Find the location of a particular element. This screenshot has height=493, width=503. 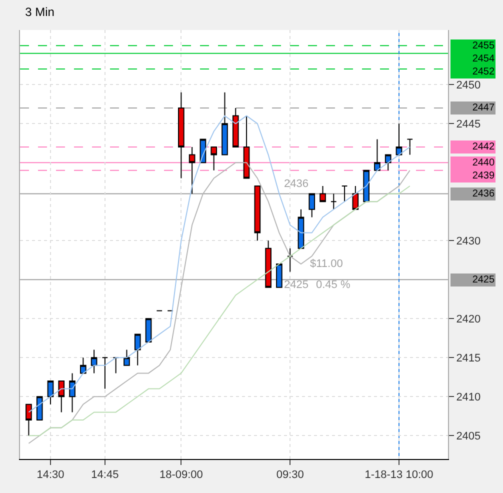

y-tick-label: 2430 is located at coordinates (468, 241).